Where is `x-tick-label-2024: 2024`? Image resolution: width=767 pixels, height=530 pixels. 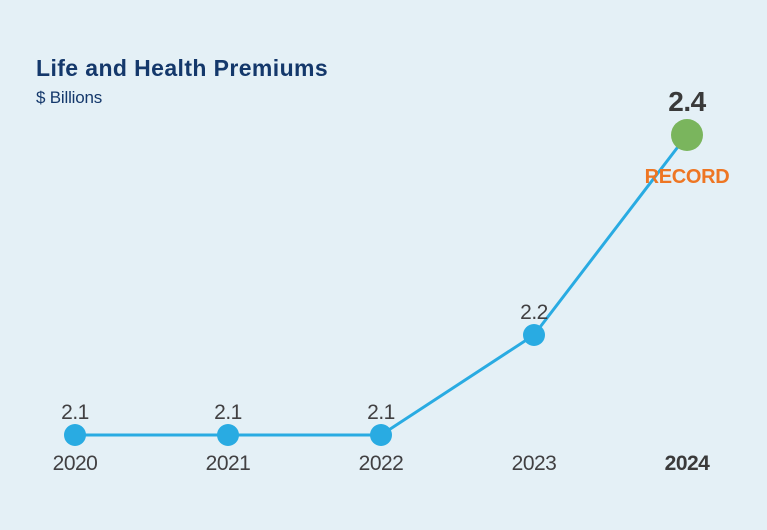 x-tick-label-2024: 2024 is located at coordinates (688, 463).